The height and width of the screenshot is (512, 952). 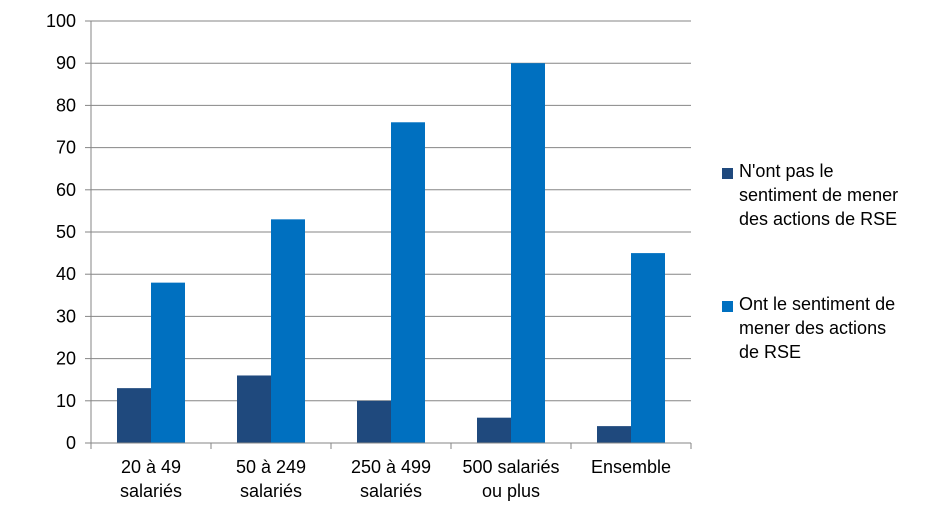 What do you see at coordinates (510, 467) in the screenshot?
I see `x-tick-label-line: 500 salariés` at bounding box center [510, 467].